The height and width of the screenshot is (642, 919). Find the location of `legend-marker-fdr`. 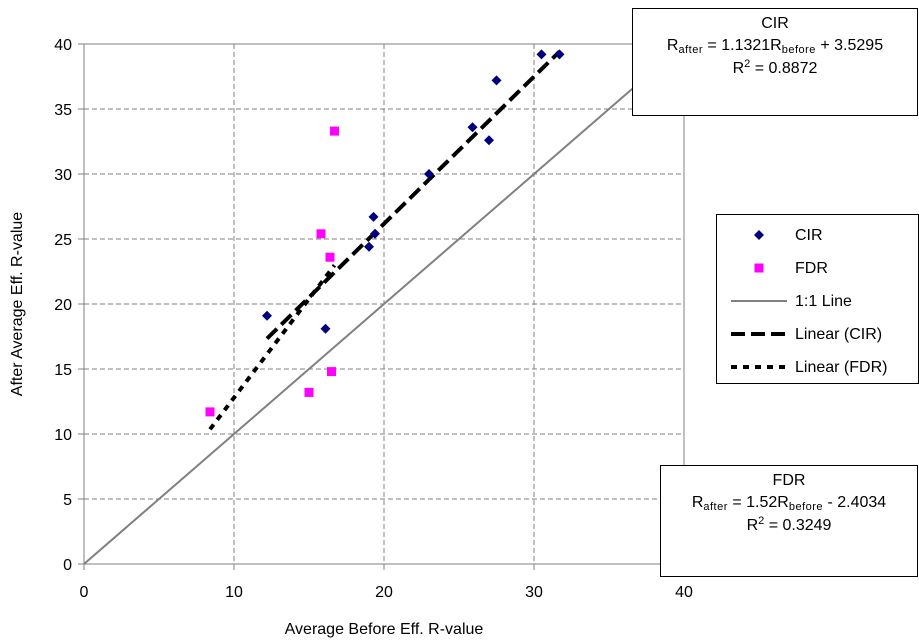

legend-marker-fdr is located at coordinates (759, 268).